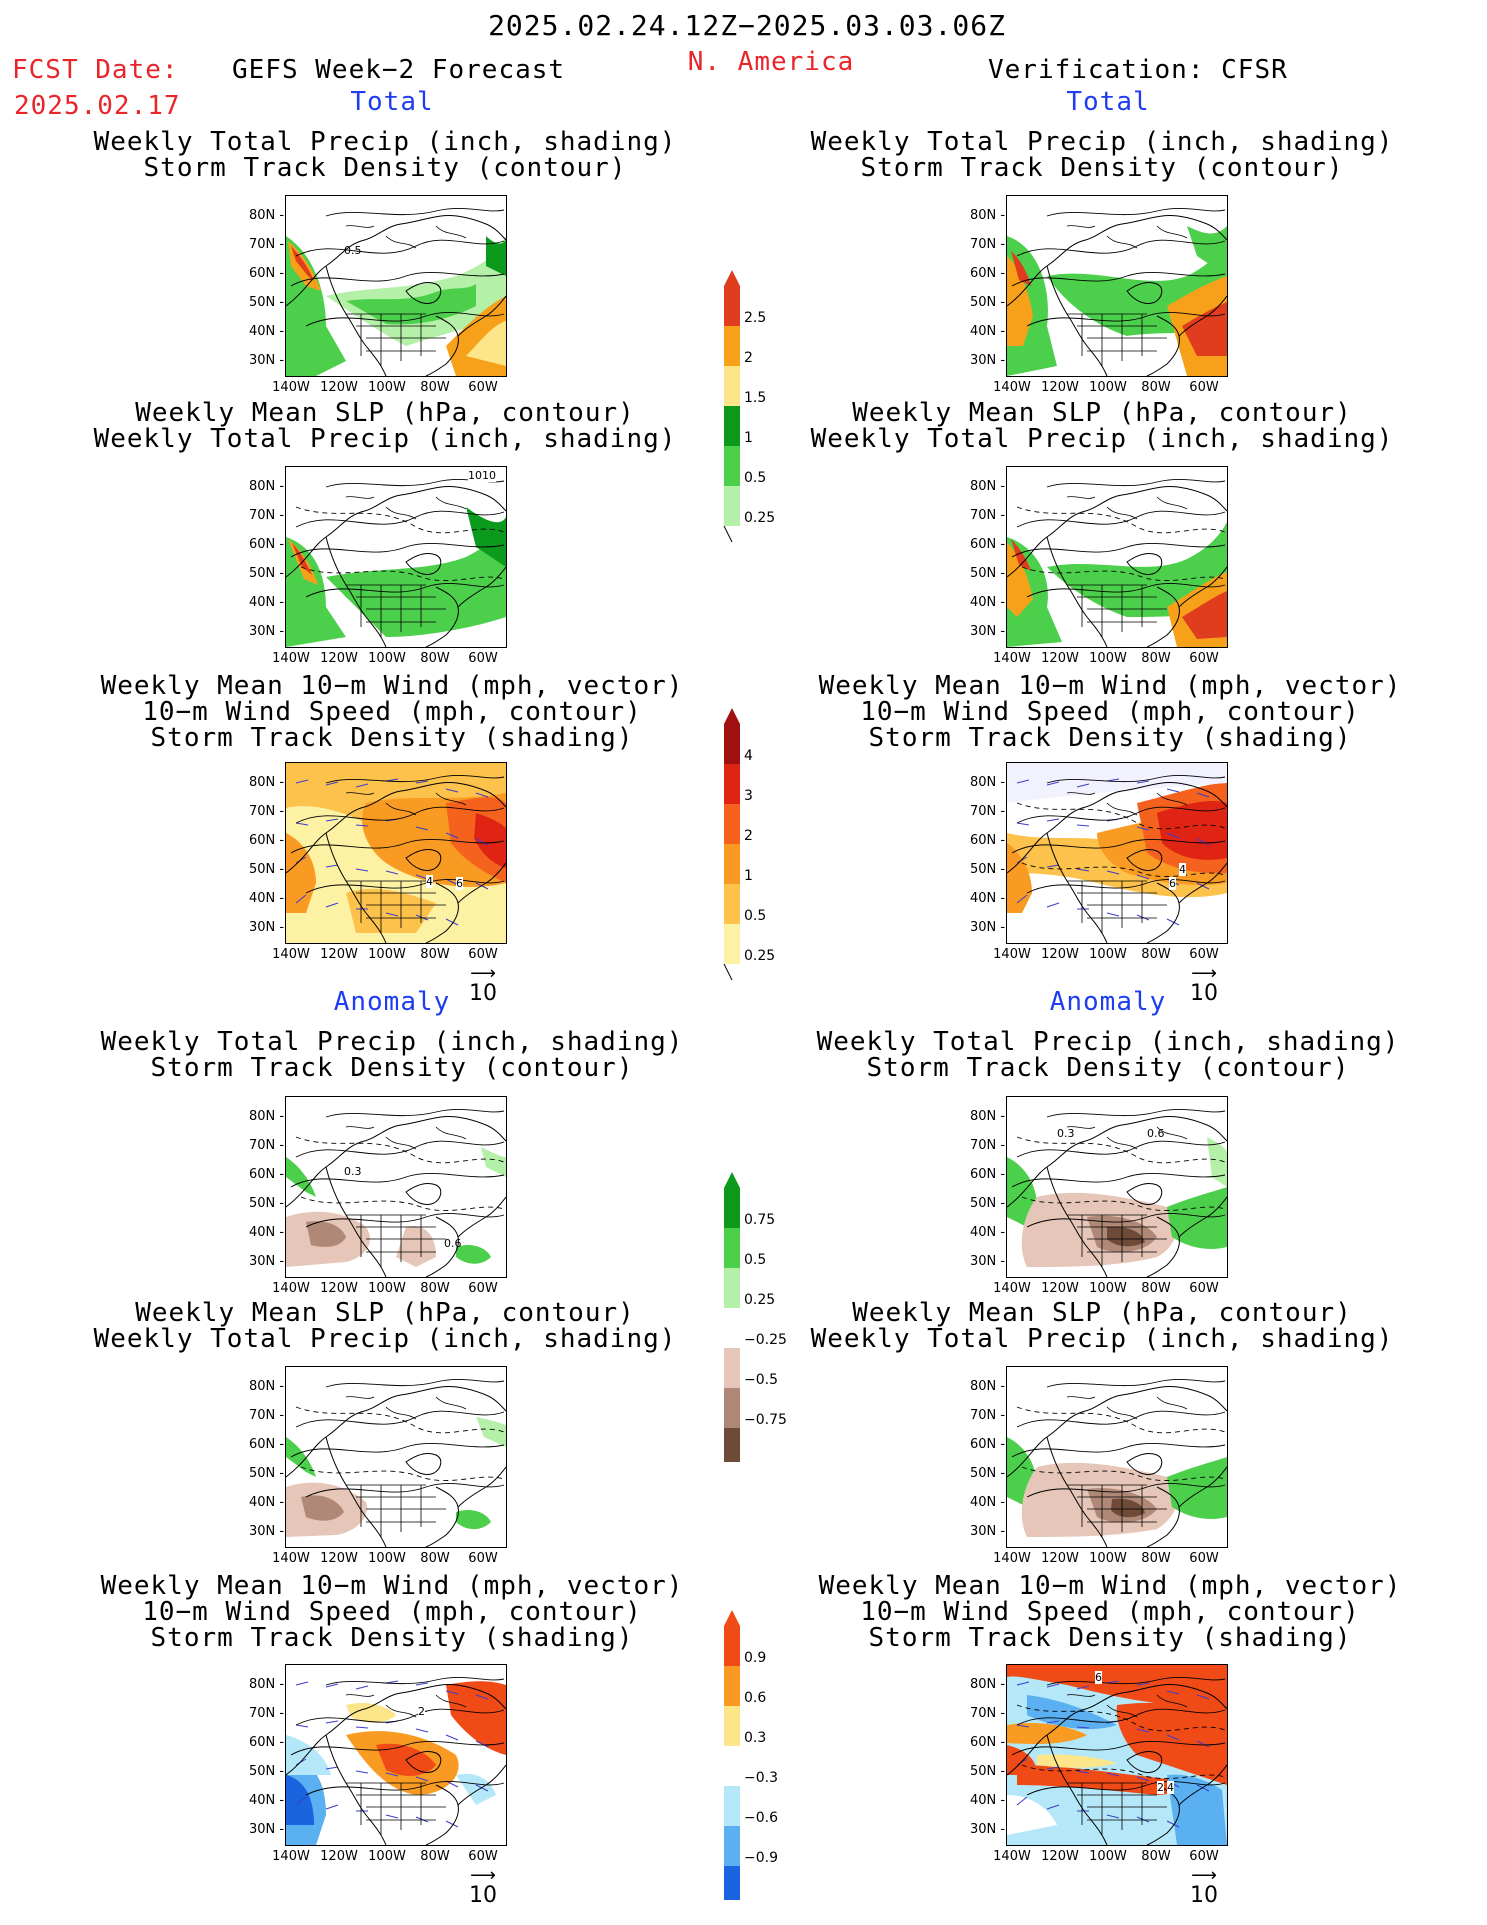  I want to click on colorbar-label: 0.6, so click(755, 1698).